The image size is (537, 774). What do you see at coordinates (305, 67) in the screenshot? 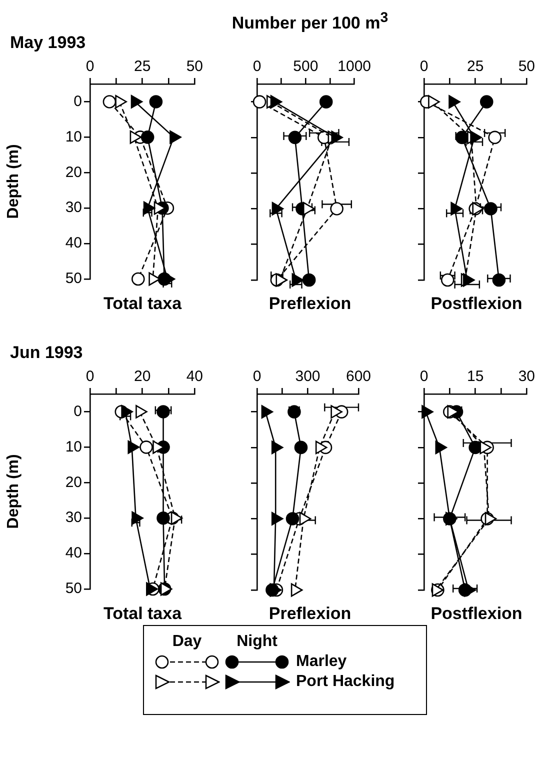
I see `x-tick-label: 500` at bounding box center [305, 67].